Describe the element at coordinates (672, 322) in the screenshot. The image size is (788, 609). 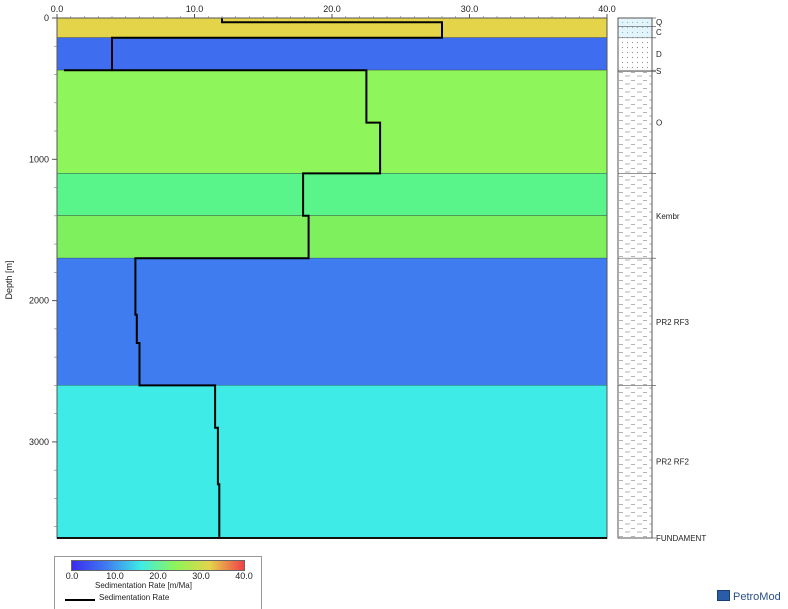
I see `lithology-label-6: PR2 RF3` at that location.